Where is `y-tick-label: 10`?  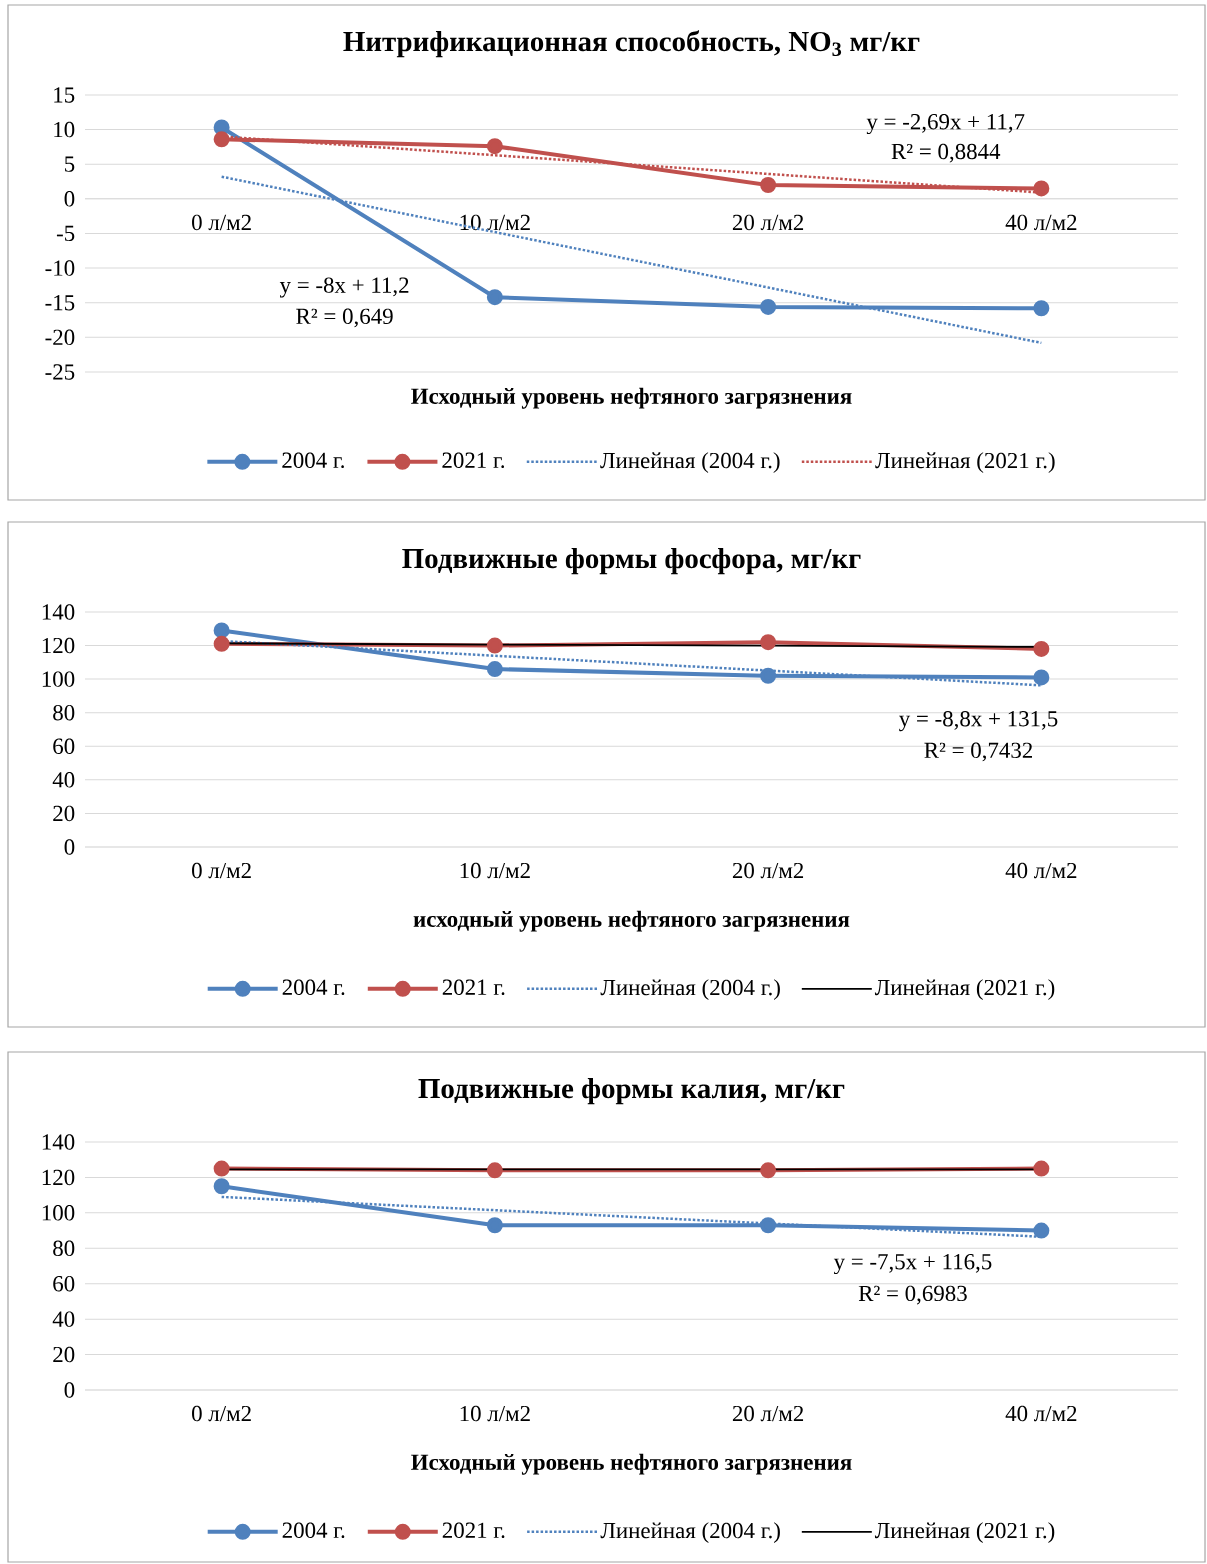 y-tick-label: 10 is located at coordinates (64, 129).